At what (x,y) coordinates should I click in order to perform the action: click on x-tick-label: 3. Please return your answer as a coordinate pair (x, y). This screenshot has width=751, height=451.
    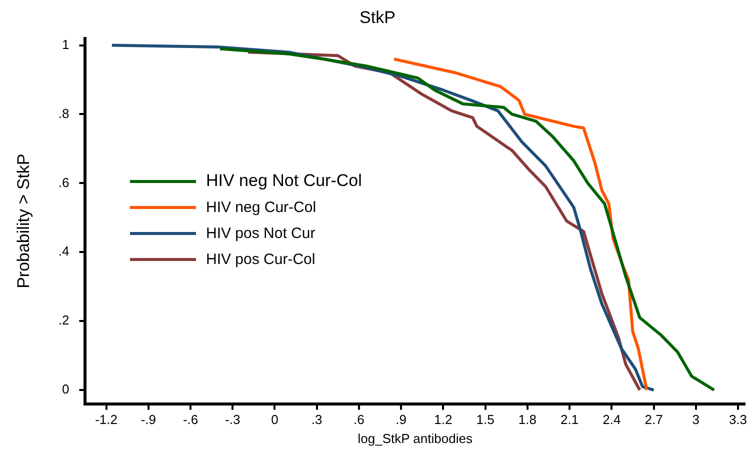
    Looking at the image, I should click on (696, 420).